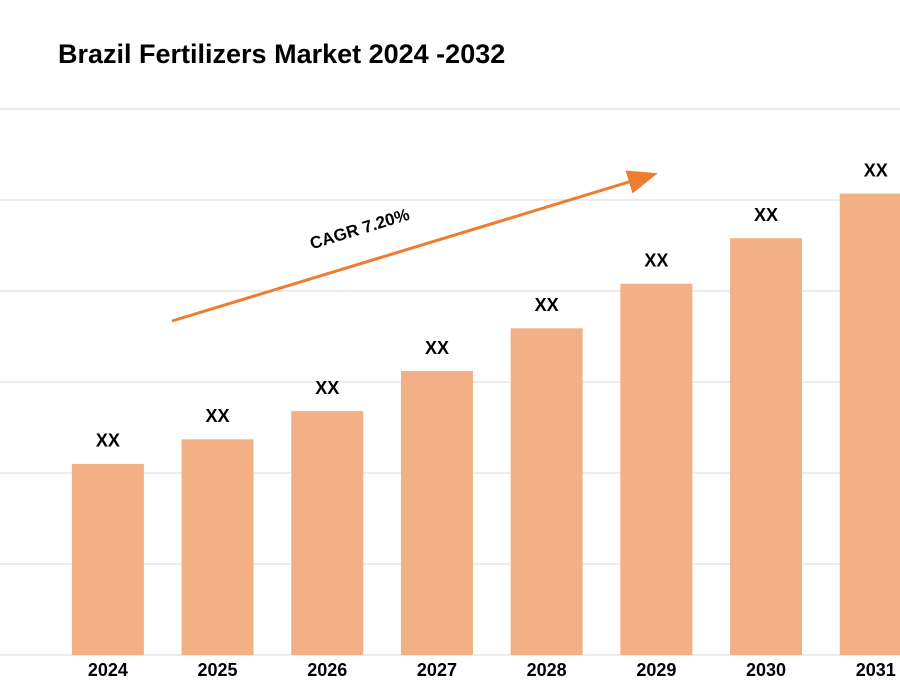 Image resolution: width=900 pixels, height=700 pixels. What do you see at coordinates (656, 670) in the screenshot?
I see `x-tick-label: 2029` at bounding box center [656, 670].